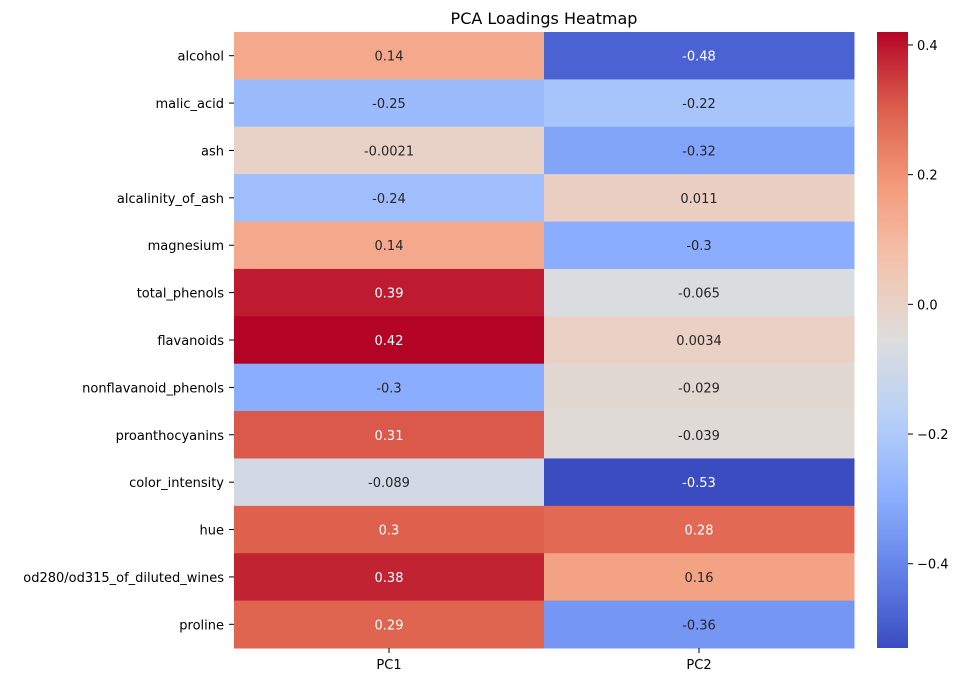  What do you see at coordinates (212, 531) in the screenshot?
I see `y-tick-label-hue: hue` at bounding box center [212, 531].